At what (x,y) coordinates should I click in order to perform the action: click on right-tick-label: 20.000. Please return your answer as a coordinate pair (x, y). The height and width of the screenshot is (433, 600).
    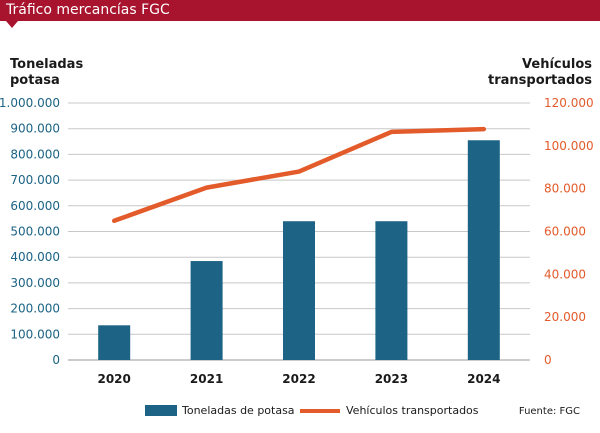
    Looking at the image, I should click on (565, 317).